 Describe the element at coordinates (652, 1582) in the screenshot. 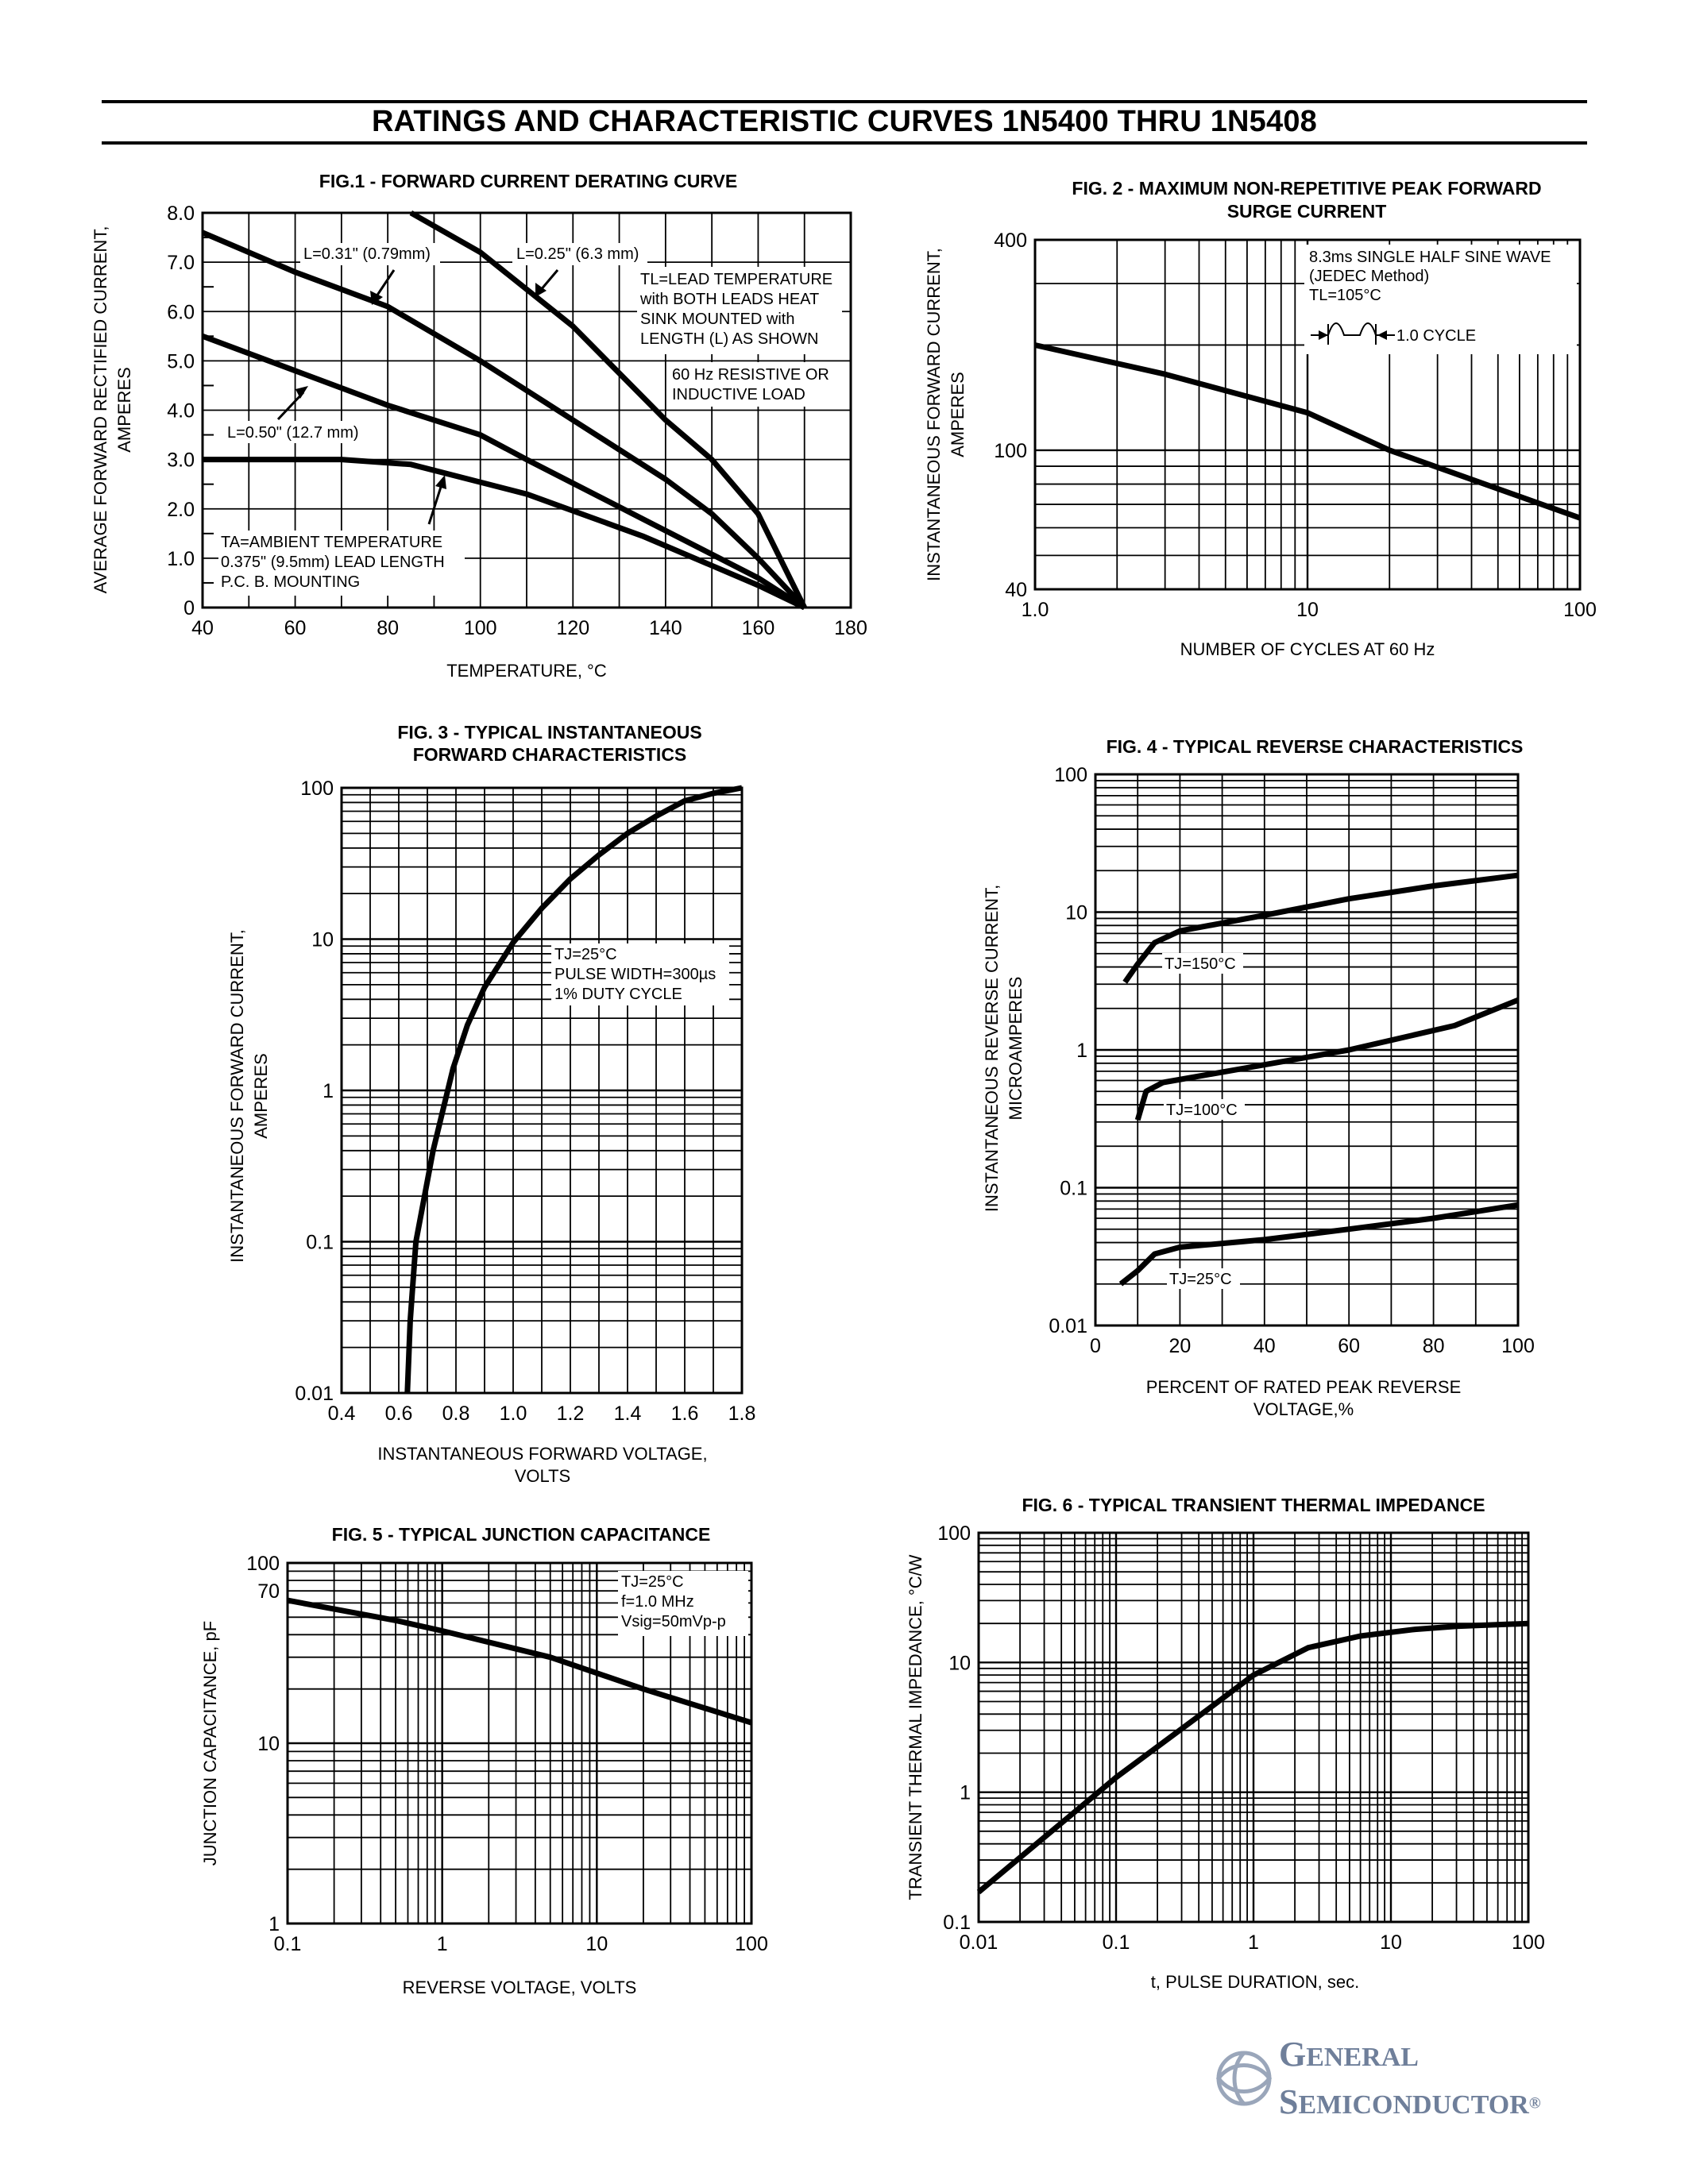

I see `fig5-note-line: TJ=25°C` at that location.